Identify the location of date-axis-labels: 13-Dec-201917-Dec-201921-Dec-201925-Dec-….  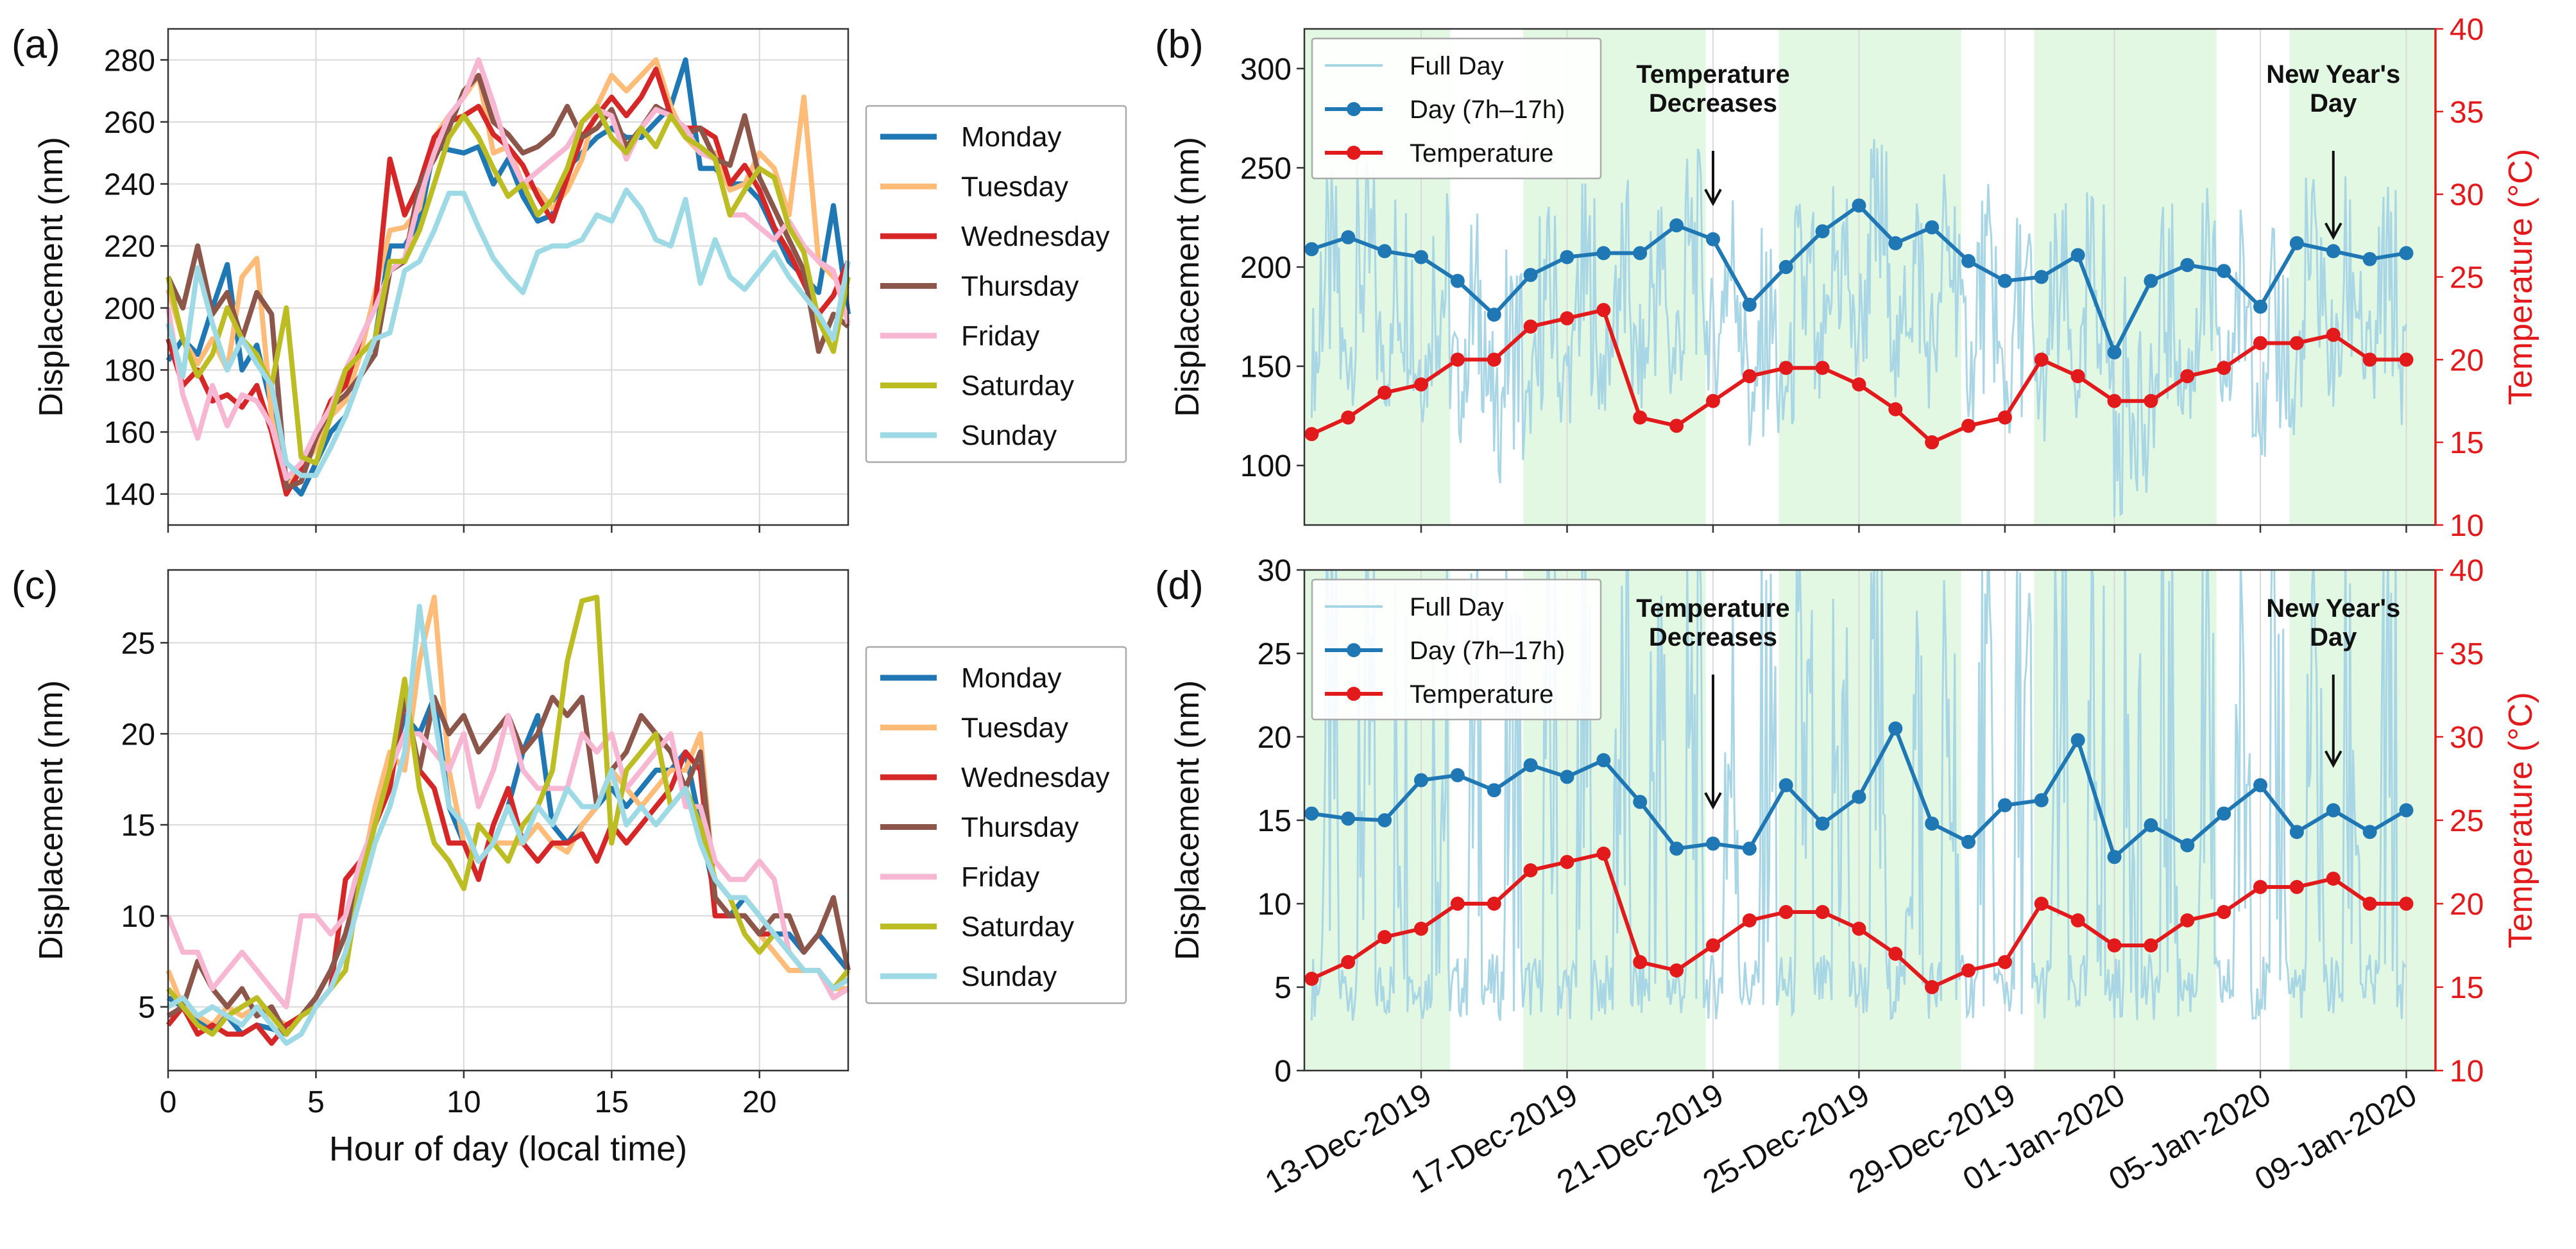
(1841, 1138).